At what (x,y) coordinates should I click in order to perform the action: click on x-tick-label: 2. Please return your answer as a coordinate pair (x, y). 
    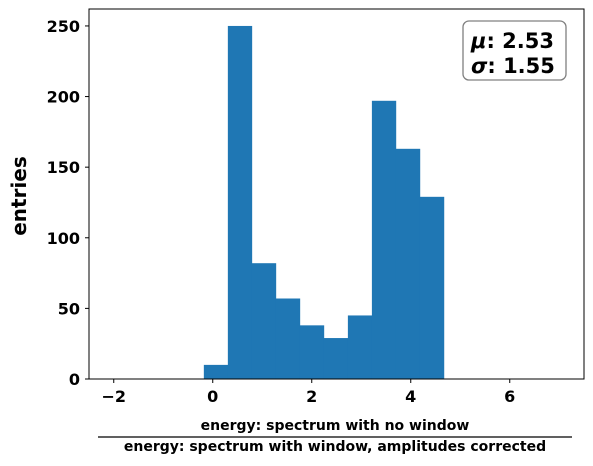
    Looking at the image, I should click on (311, 396).